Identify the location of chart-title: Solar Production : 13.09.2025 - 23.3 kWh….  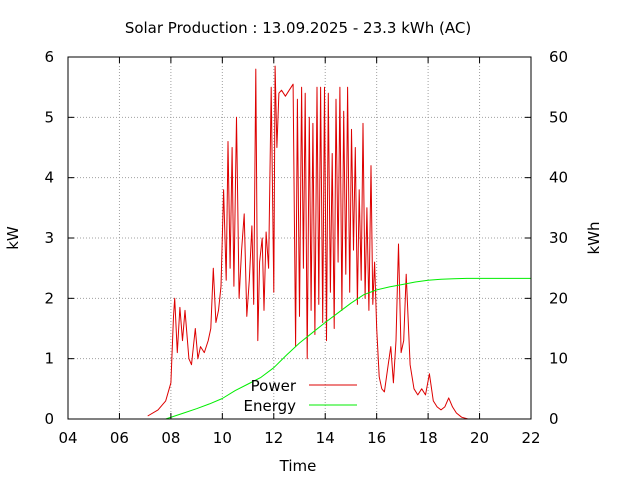
(298, 28).